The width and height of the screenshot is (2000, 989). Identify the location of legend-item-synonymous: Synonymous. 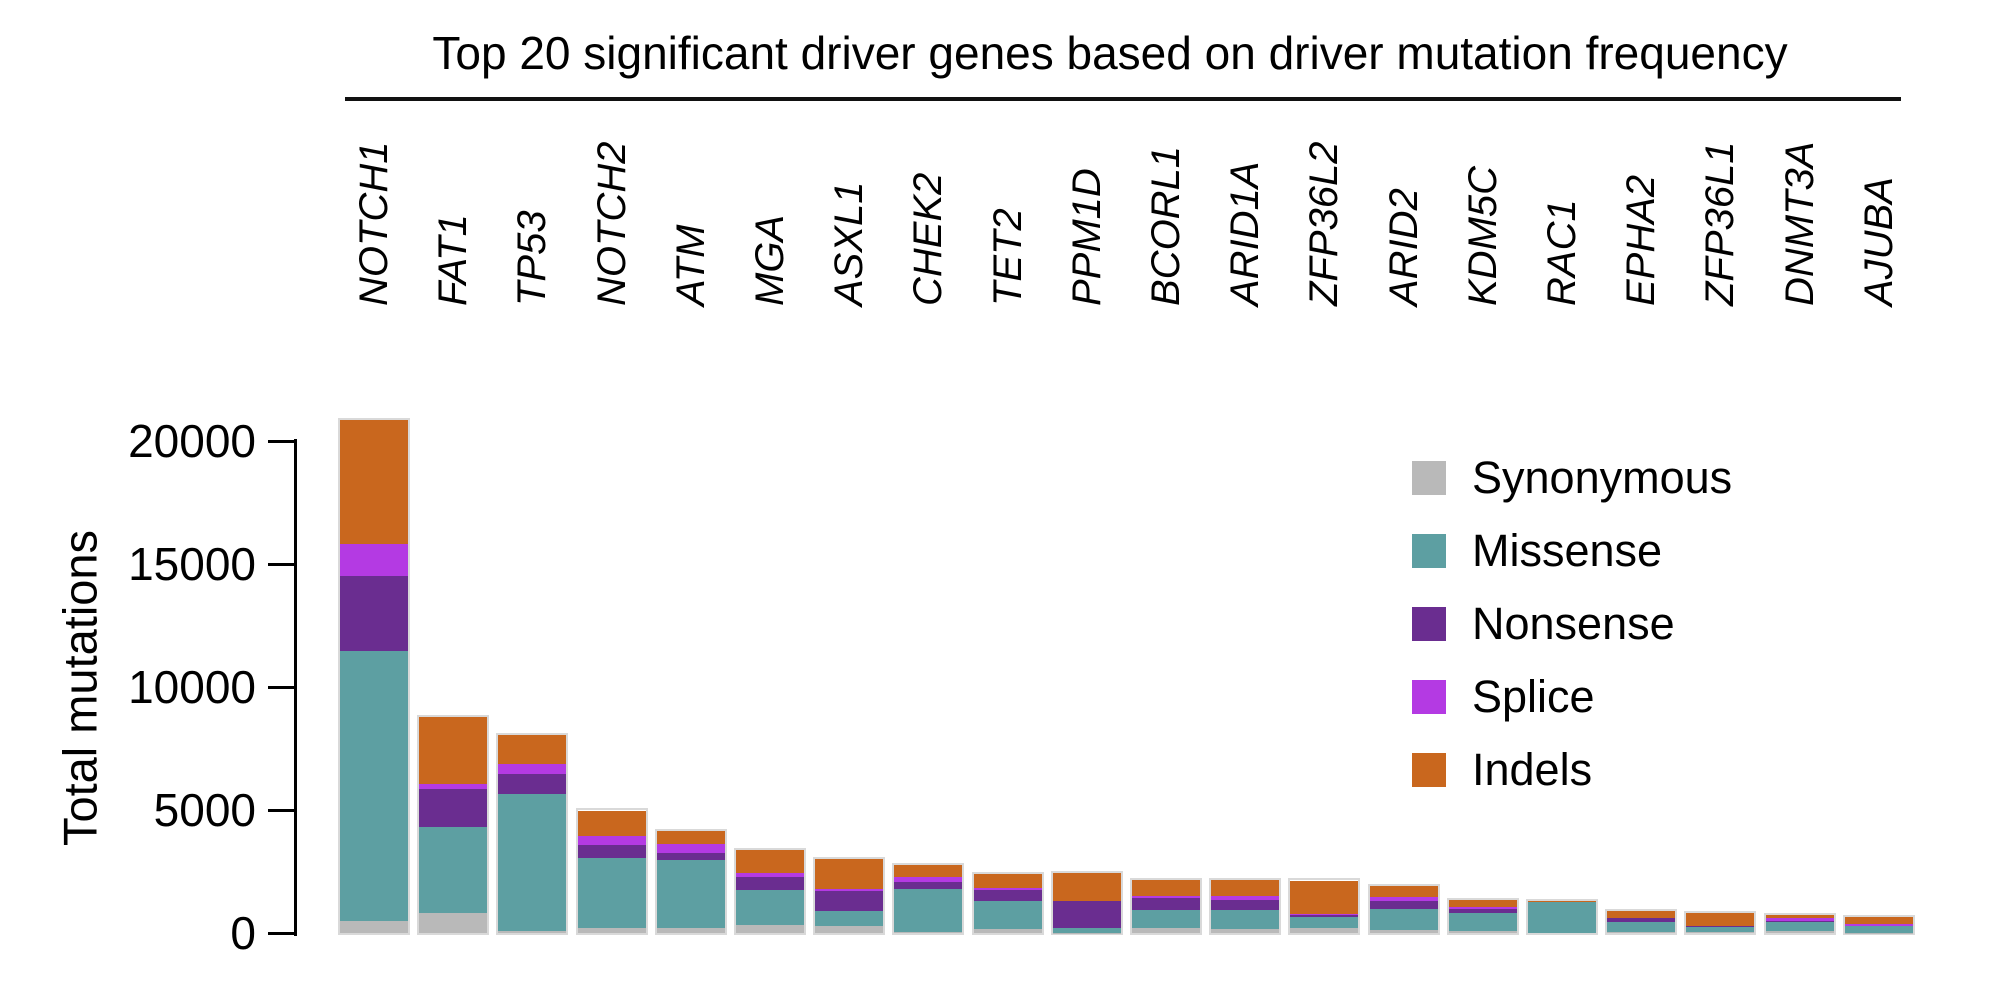
(1572, 477).